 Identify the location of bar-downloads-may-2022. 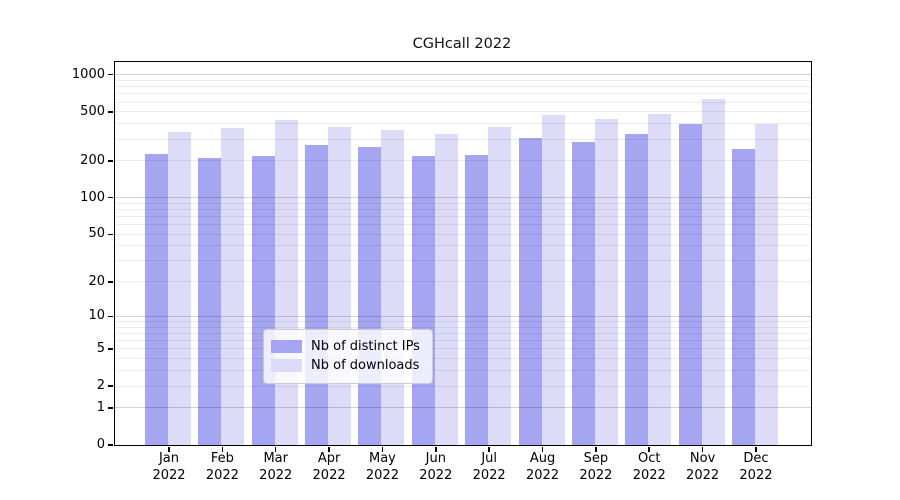
(393, 287).